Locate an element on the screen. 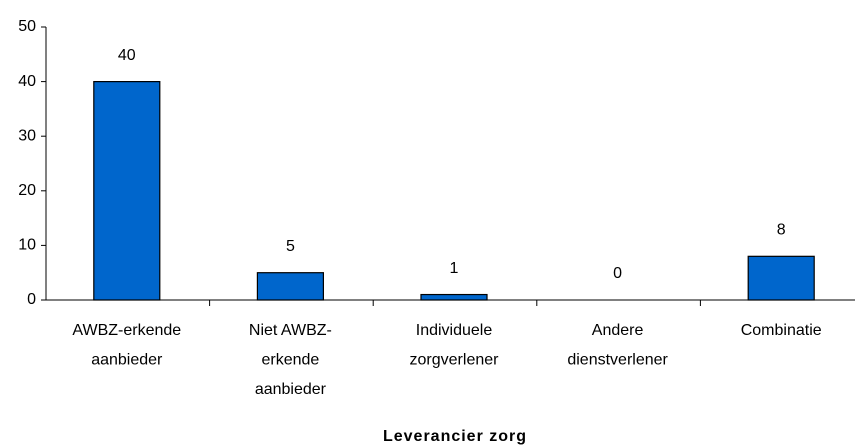 The height and width of the screenshot is (446, 855). y-tick-label: 40 is located at coordinates (27, 81).